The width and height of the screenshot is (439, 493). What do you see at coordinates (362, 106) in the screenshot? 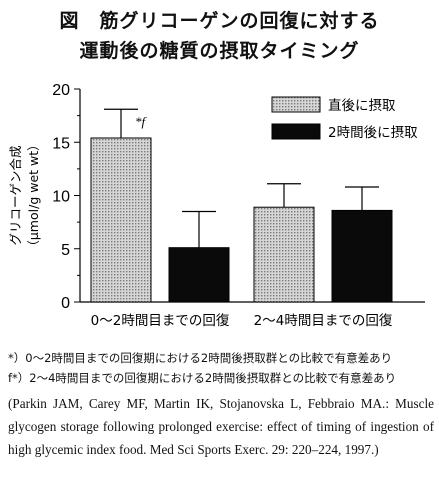
I see `legend-label-1: 直後に摂取` at bounding box center [362, 106].